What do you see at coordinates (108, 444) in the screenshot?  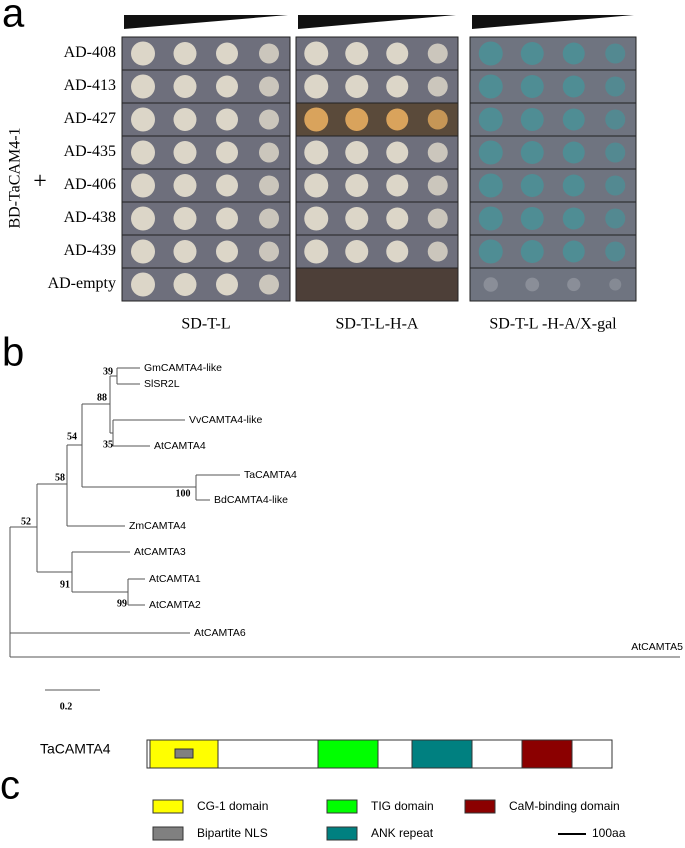 I see `bootstrap-value: 35` at bounding box center [108, 444].